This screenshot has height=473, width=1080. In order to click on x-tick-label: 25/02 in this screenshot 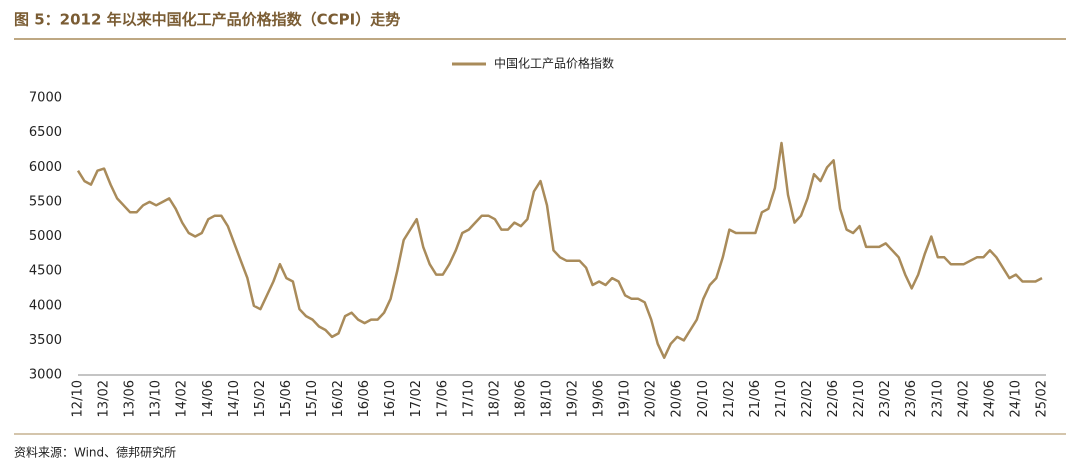, I will do `click(1042, 398)`.